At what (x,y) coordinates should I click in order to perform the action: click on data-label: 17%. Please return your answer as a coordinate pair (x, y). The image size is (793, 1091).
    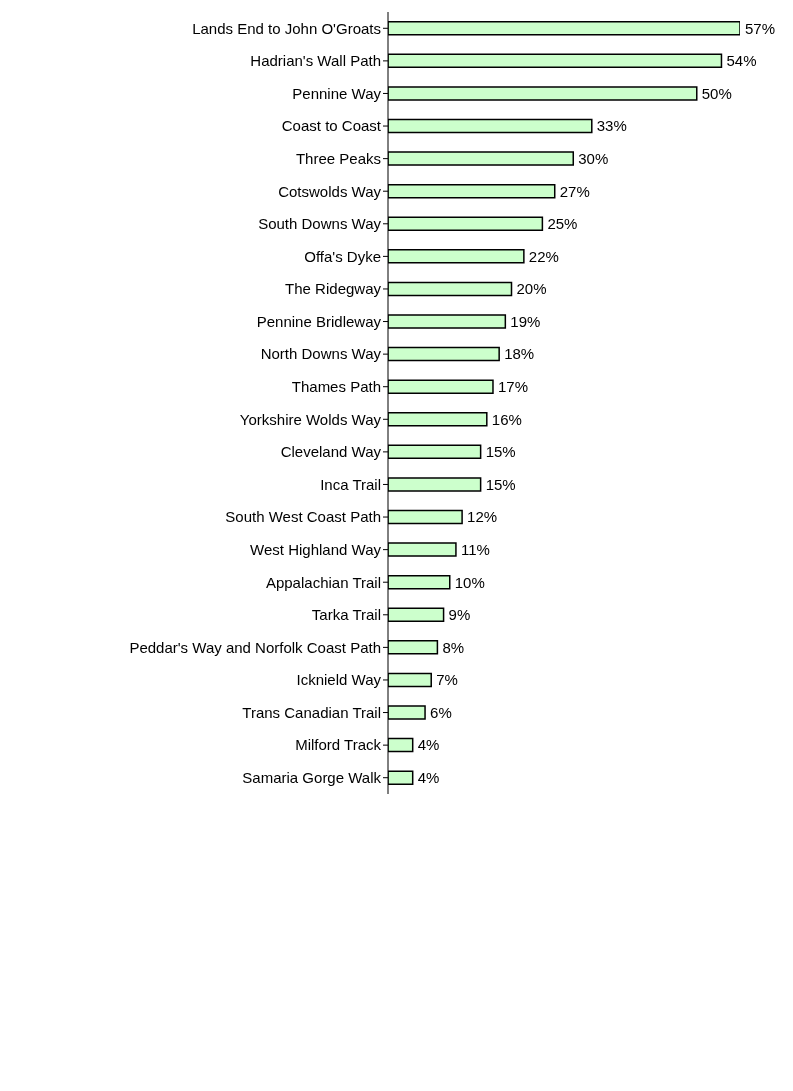
    Looking at the image, I should click on (513, 387).